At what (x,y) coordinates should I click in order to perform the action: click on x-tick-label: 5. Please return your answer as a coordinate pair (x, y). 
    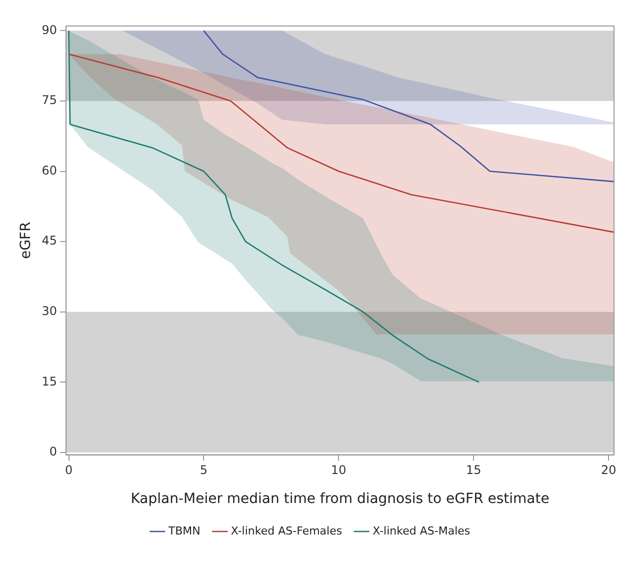
    Looking at the image, I should click on (204, 470).